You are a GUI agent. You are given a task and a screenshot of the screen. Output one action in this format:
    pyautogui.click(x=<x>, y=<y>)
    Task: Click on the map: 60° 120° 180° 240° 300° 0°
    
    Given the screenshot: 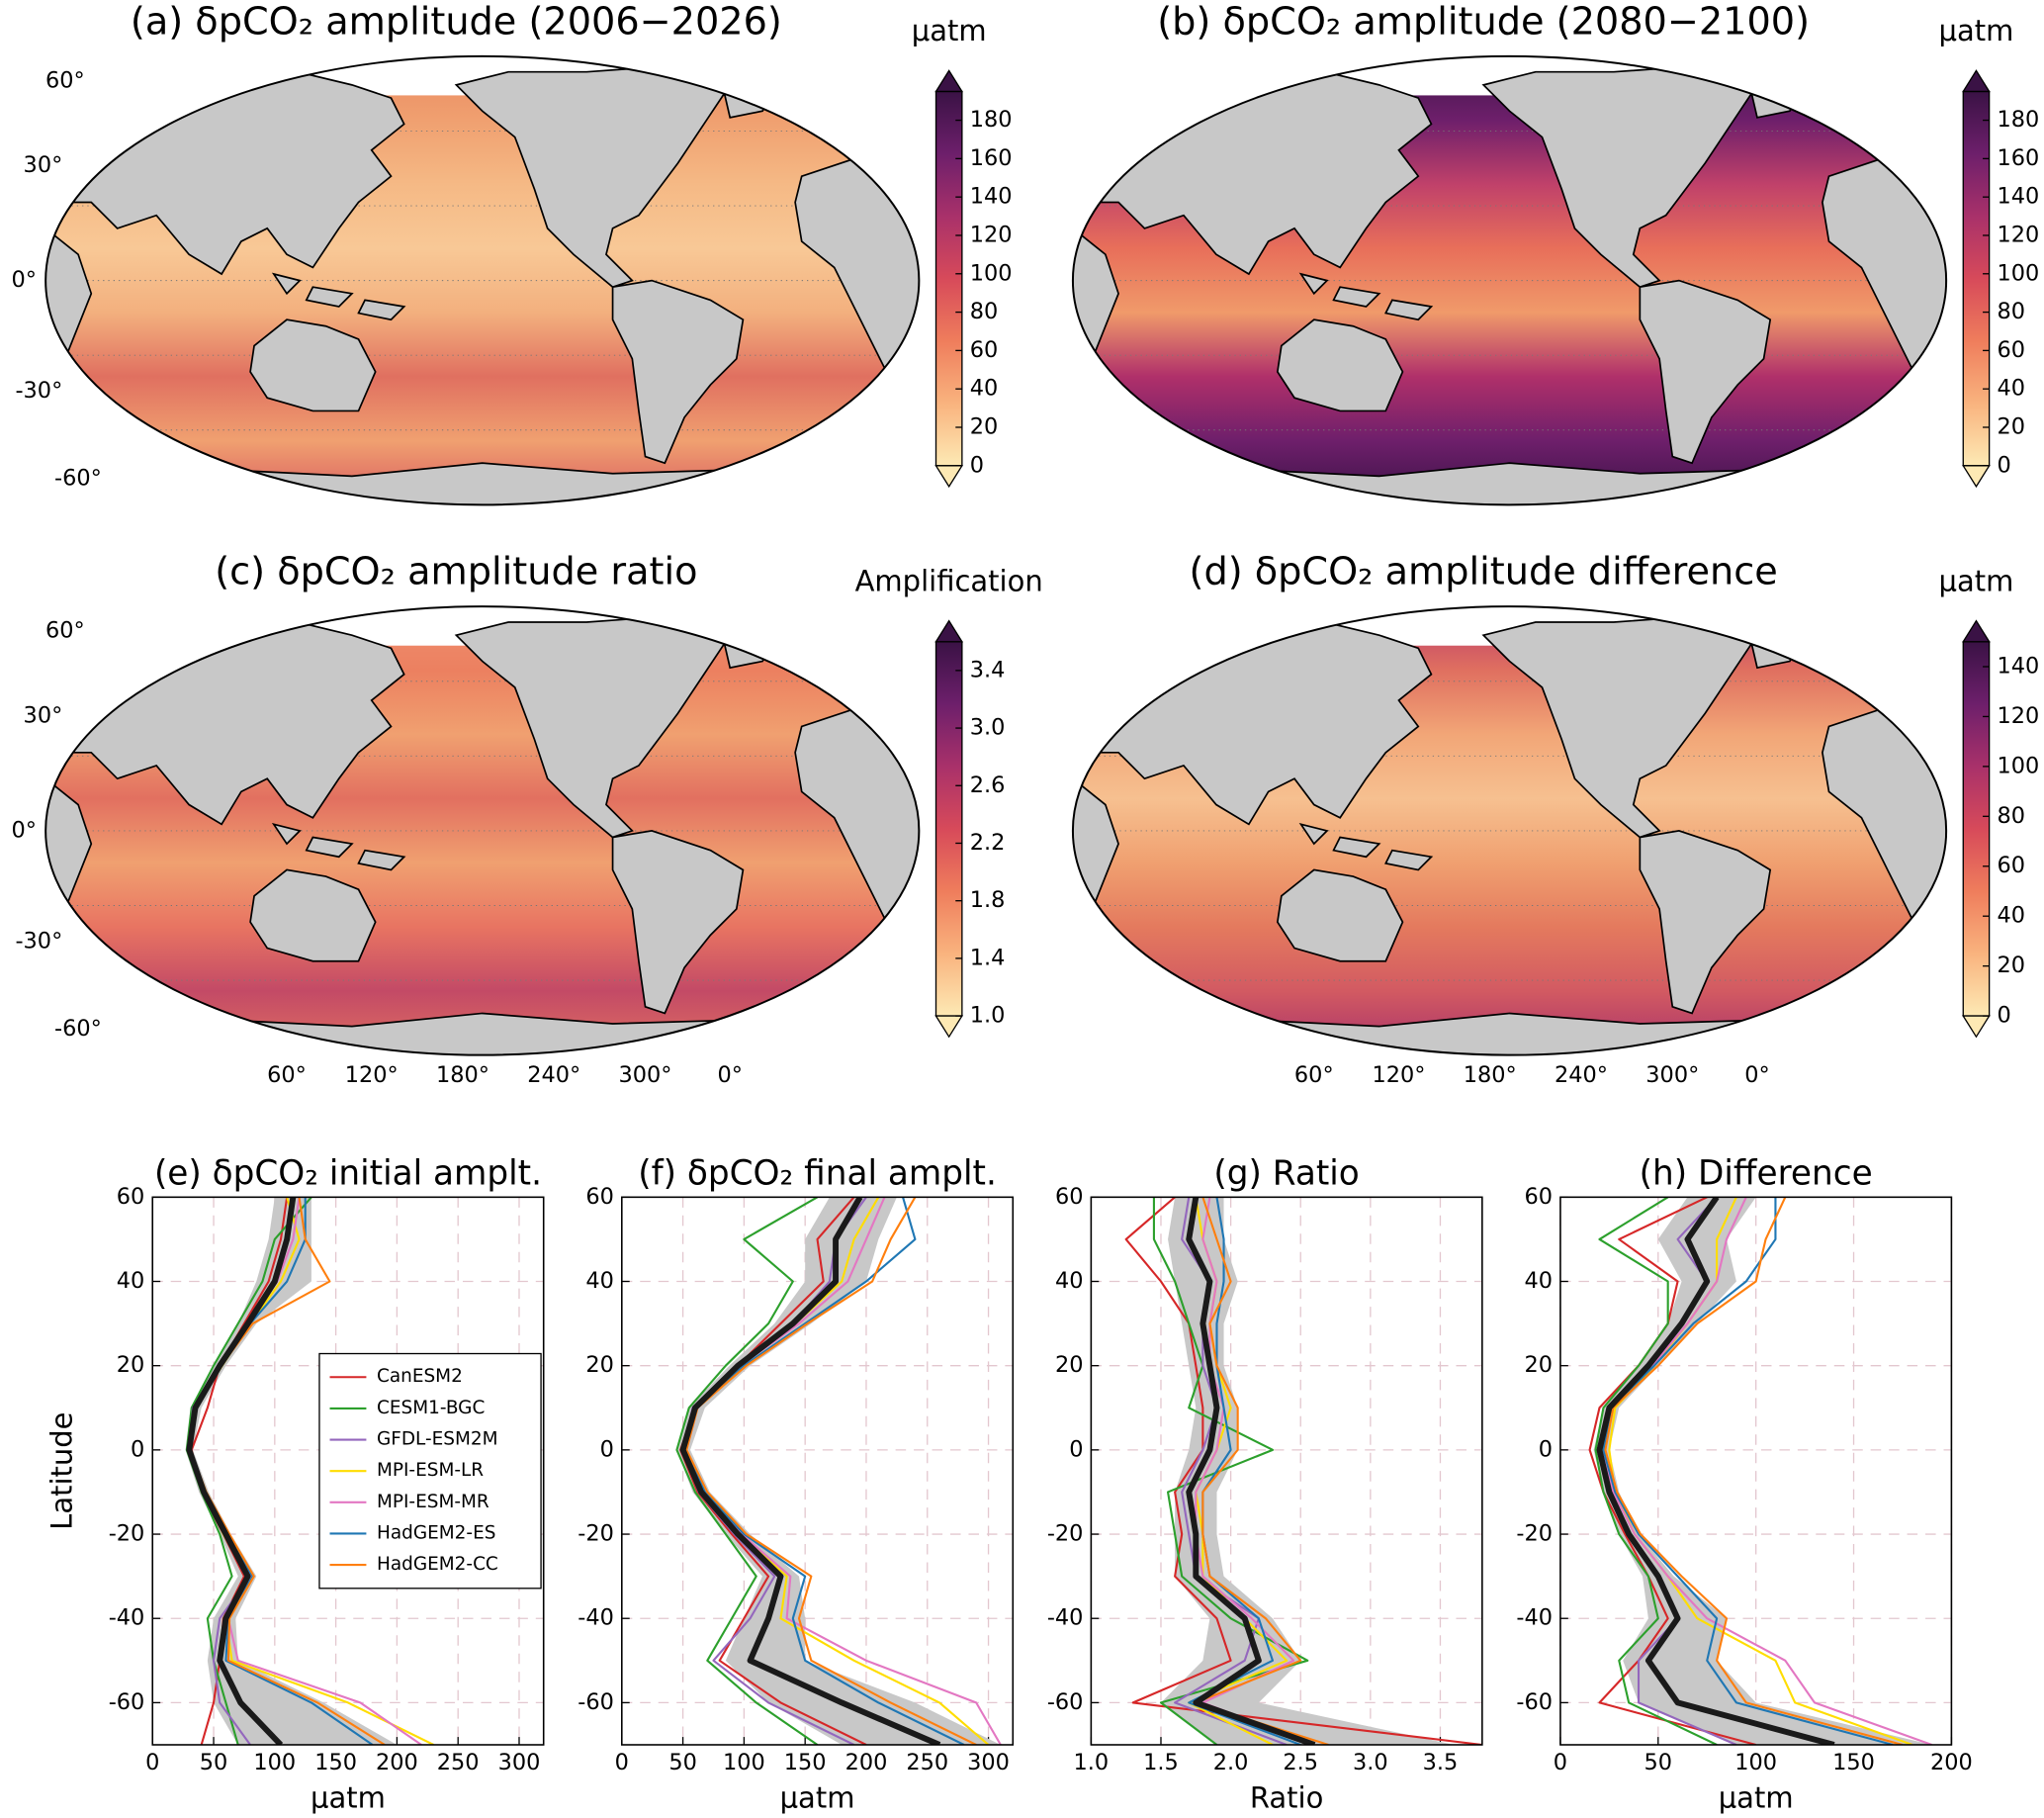 What is the action you would take?
    pyautogui.click(x=1509, y=846)
    